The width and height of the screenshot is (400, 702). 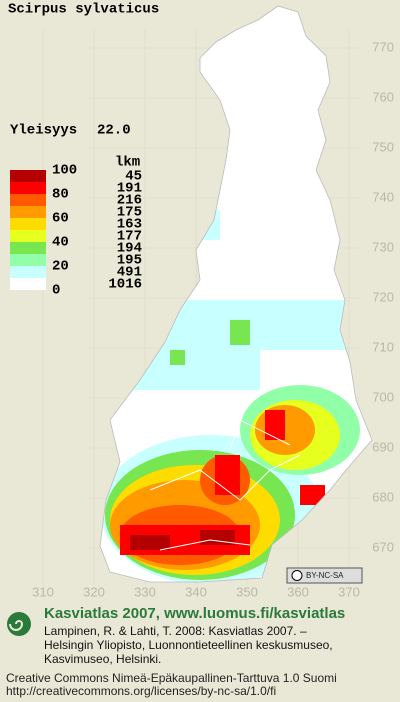 I want to click on badge-text: BY-NC-SA, so click(x=325, y=575).